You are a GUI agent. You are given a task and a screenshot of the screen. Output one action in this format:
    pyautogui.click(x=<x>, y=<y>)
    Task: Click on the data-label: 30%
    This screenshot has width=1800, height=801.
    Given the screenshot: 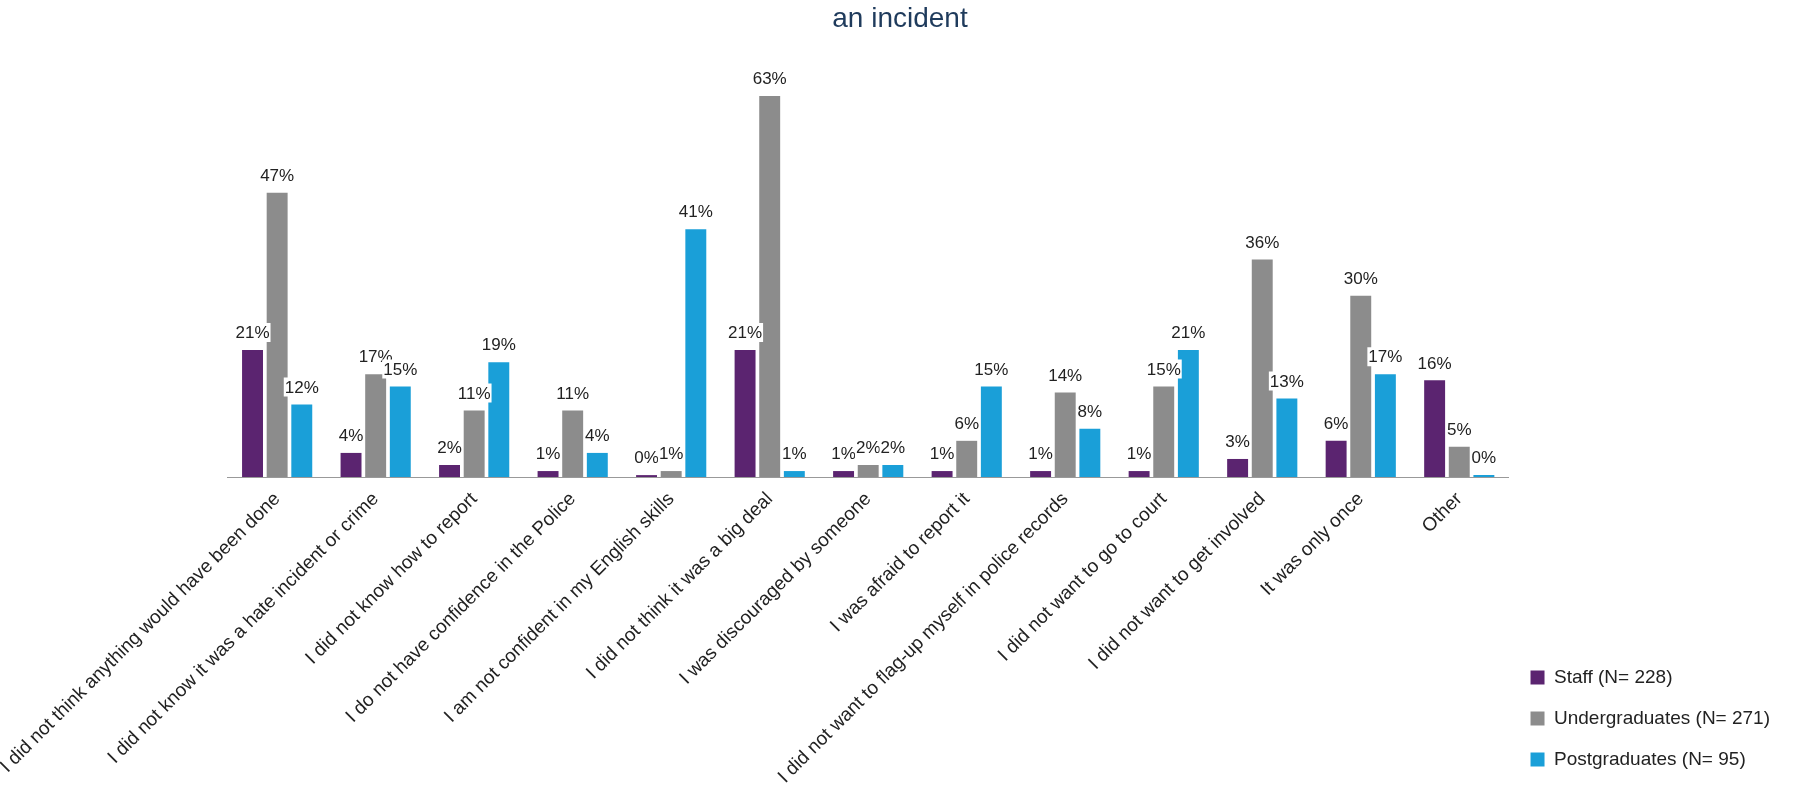 What is the action you would take?
    pyautogui.click(x=1360, y=278)
    